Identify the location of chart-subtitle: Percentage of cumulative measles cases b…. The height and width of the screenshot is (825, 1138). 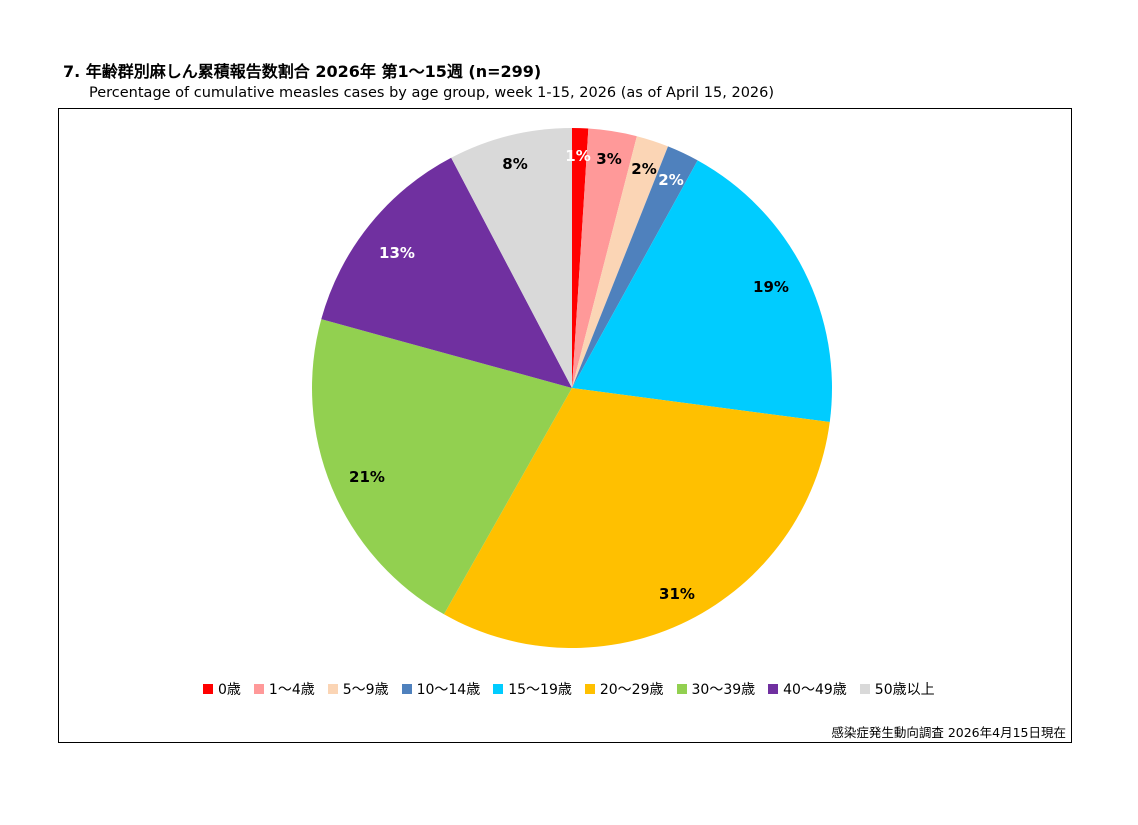
(432, 93).